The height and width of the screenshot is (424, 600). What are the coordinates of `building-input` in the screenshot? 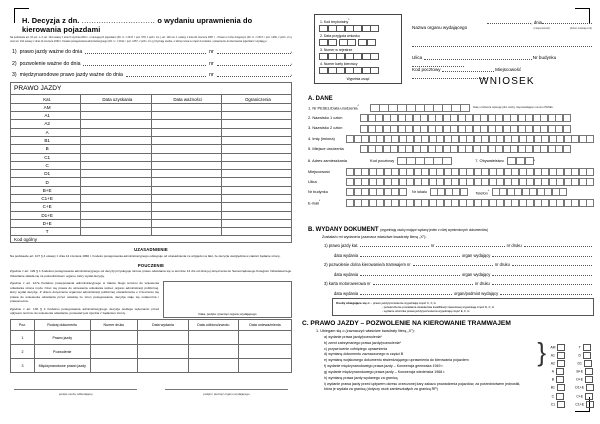 It's located at (376, 192).